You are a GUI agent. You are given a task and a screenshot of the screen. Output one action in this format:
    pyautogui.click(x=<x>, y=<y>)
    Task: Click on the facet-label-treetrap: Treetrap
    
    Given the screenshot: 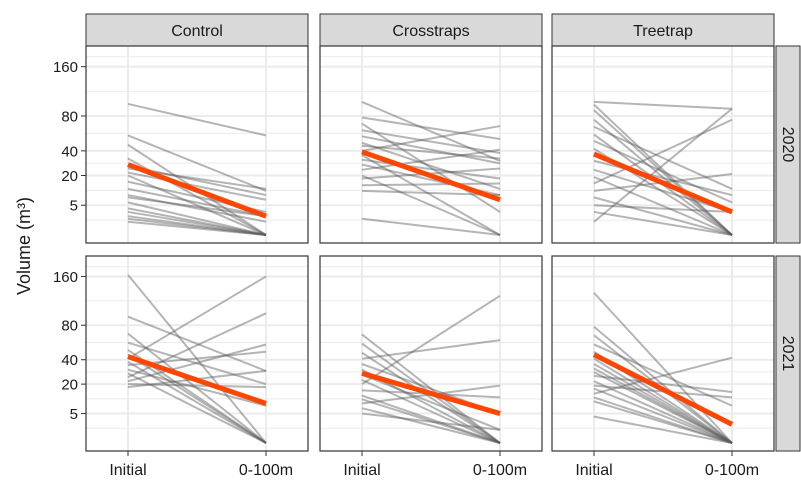 What is the action you would take?
    pyautogui.click(x=663, y=31)
    